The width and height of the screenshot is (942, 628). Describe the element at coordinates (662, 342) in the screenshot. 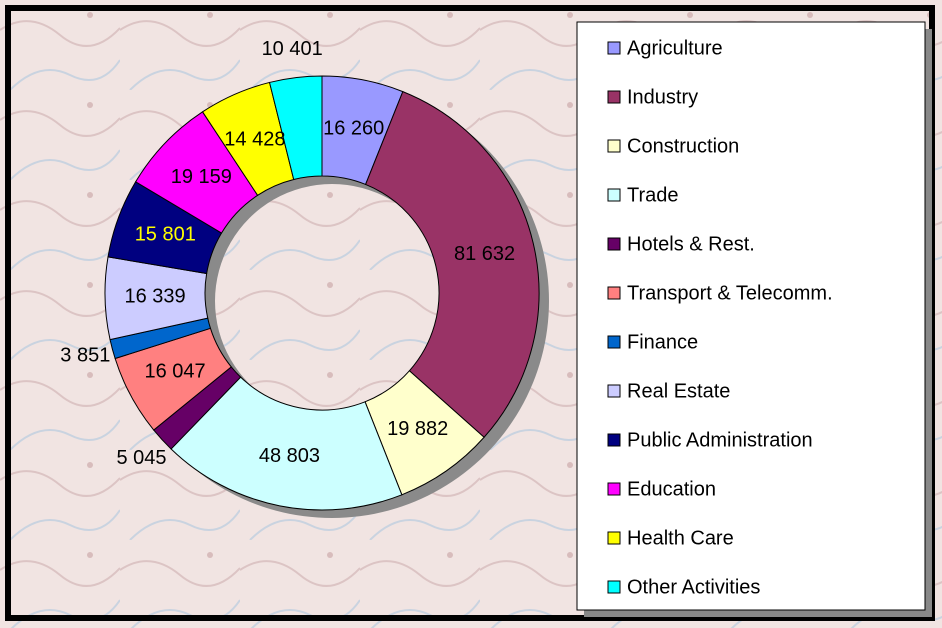

I see `legend-label: Finance` at that location.